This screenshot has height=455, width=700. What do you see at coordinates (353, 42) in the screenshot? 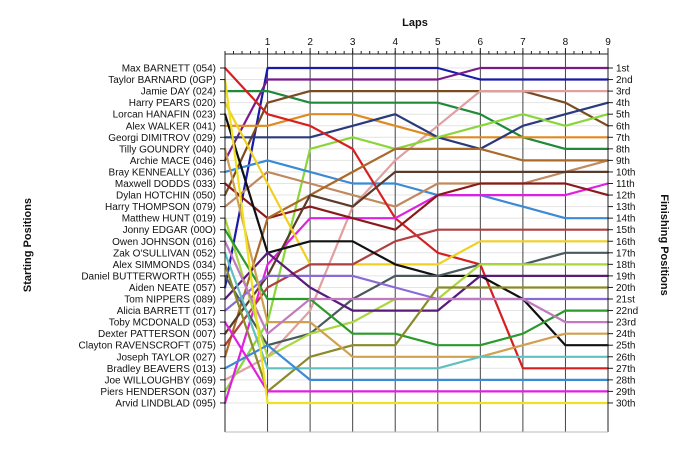
I see `x-tick-label: 3` at bounding box center [353, 42].